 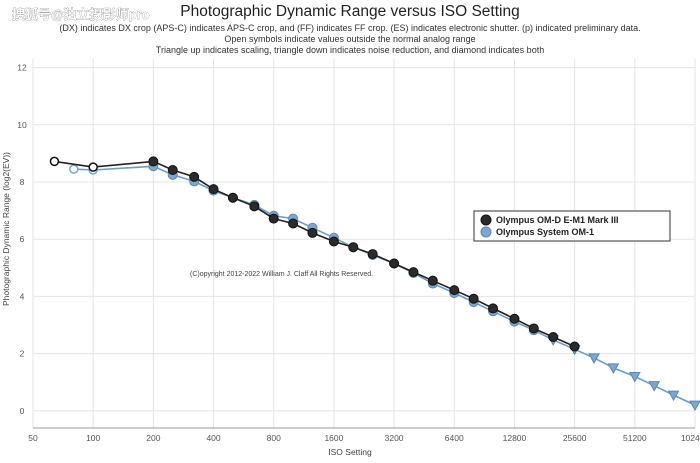 I want to click on y-tick-label: 10, so click(x=22, y=125).